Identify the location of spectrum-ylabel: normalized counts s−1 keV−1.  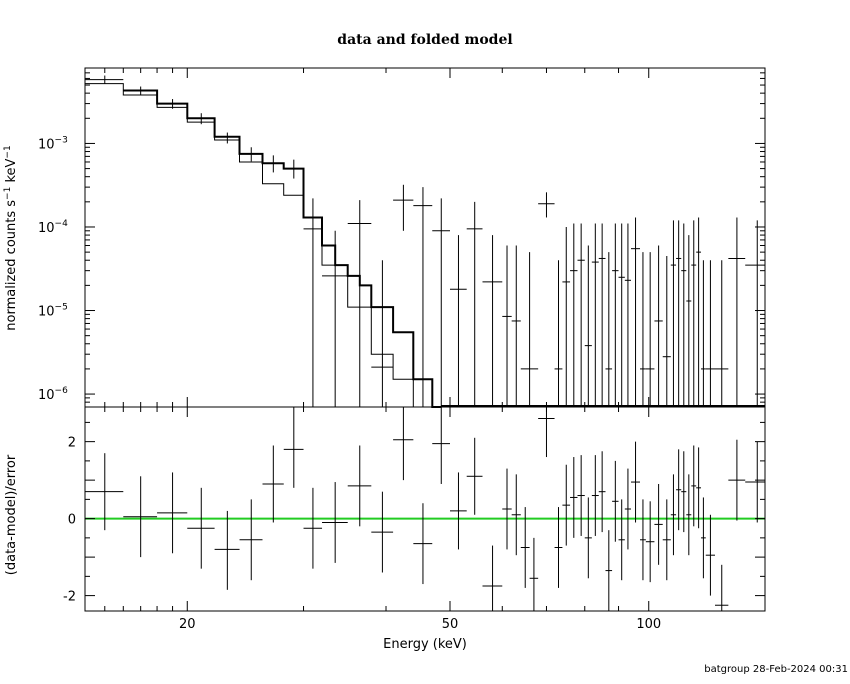
(11, 237).